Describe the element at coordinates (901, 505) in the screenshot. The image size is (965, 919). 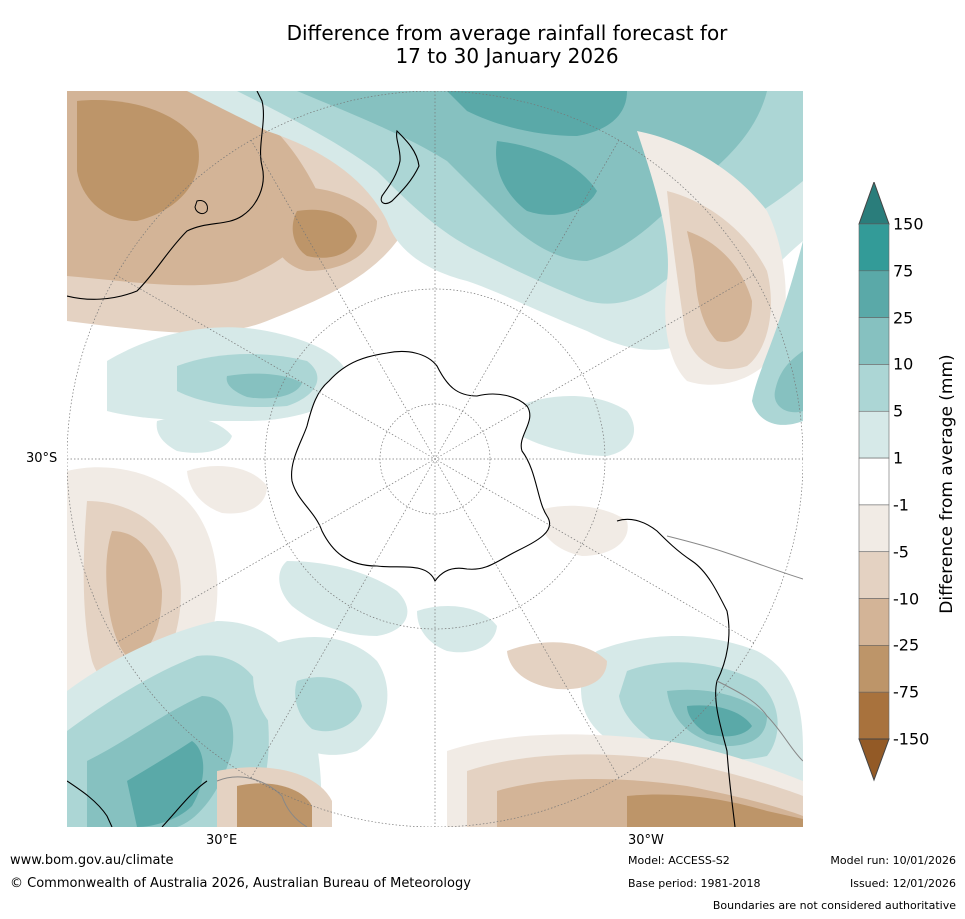
I see `colorbar-tick-label: -1` at that location.